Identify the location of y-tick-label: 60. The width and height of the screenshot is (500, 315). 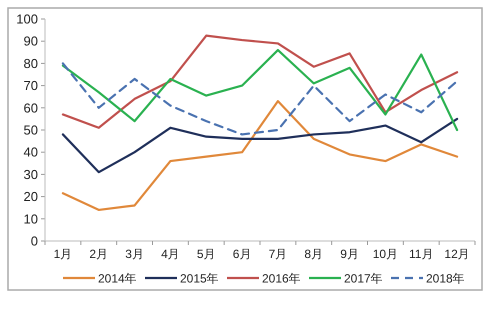
(31, 108).